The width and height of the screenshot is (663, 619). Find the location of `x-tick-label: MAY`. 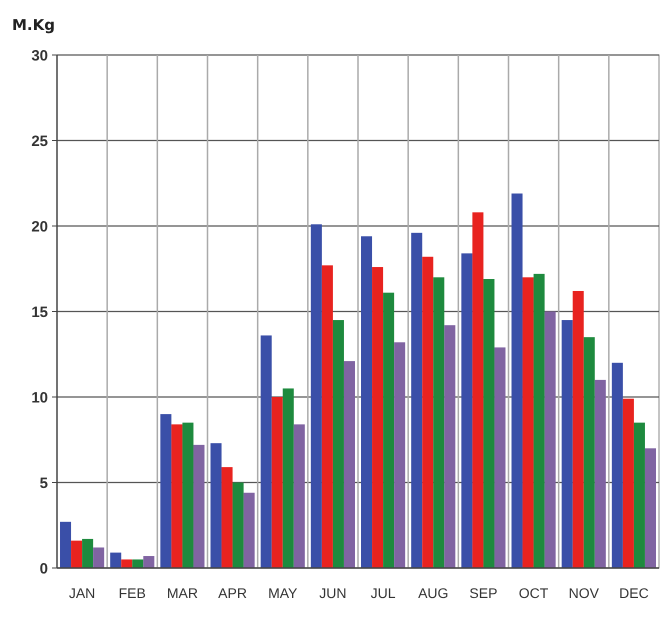

x-tick-label: MAY is located at coordinates (283, 593).